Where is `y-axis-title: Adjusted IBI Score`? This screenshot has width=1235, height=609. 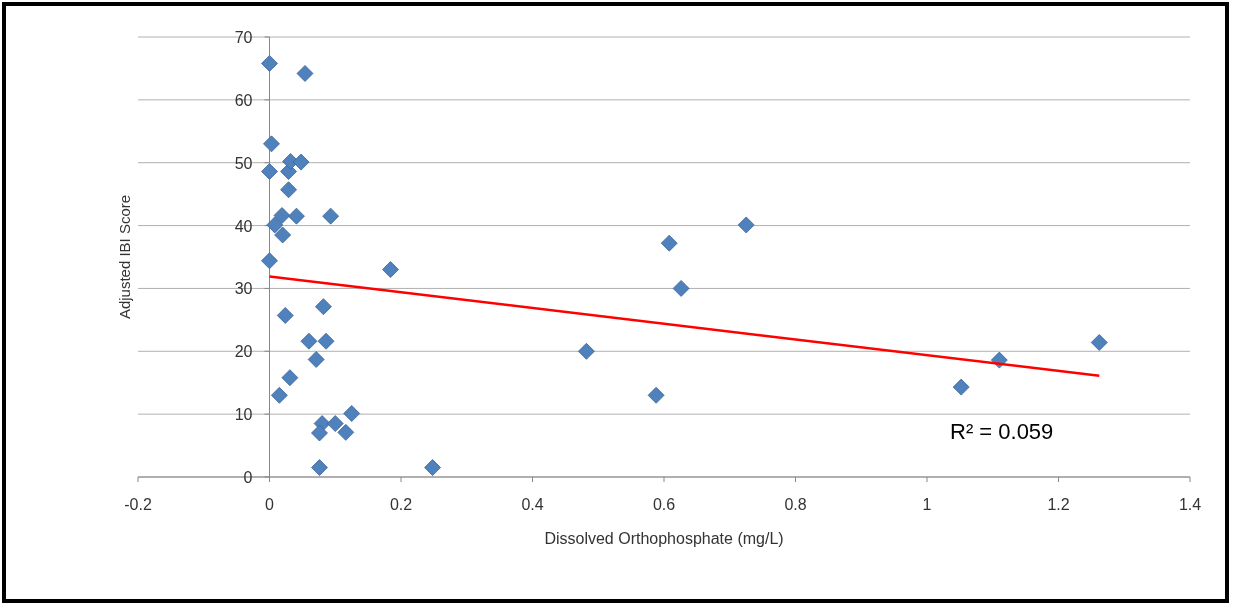
y-axis-title: Adjusted IBI Score is located at coordinates (124, 257).